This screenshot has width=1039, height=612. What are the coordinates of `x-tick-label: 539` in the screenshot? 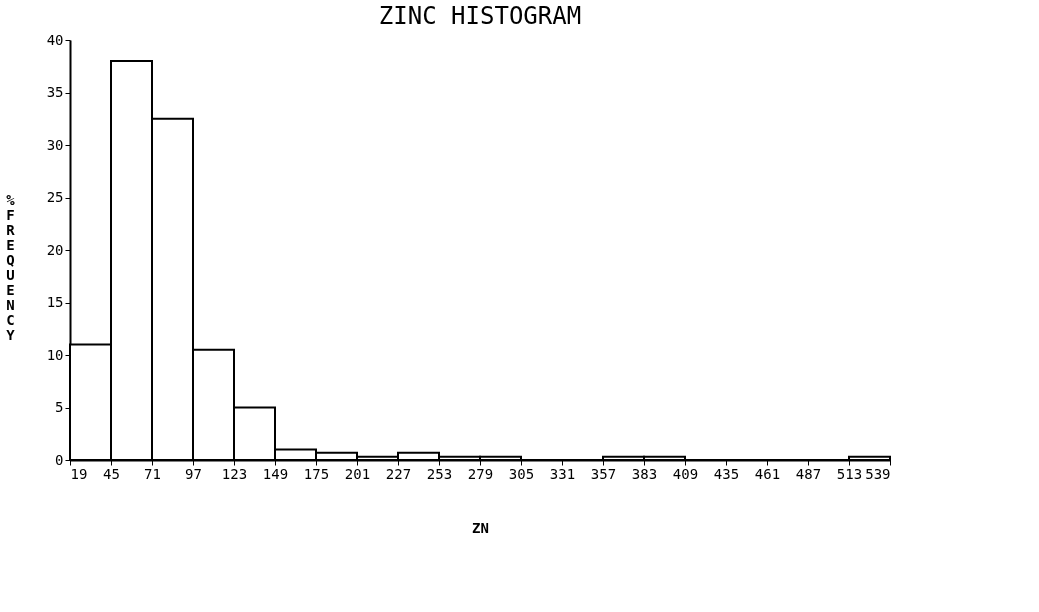 It's located at (878, 473).